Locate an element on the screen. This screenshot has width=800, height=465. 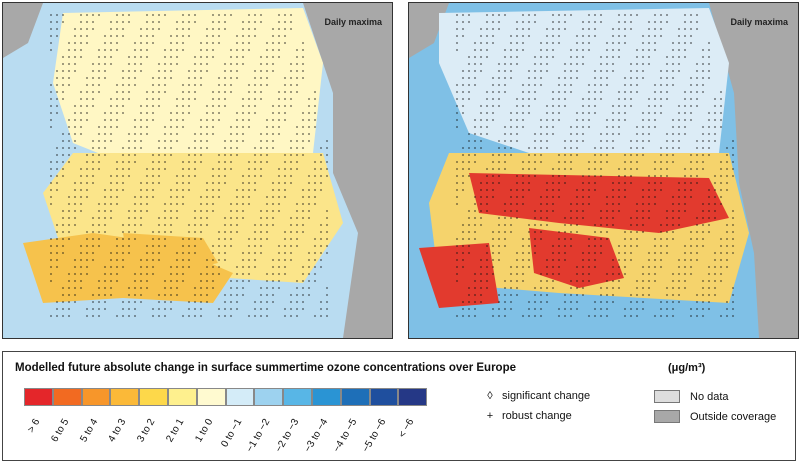
legend-outside-coverage: Outside coverage is located at coordinates (715, 416).